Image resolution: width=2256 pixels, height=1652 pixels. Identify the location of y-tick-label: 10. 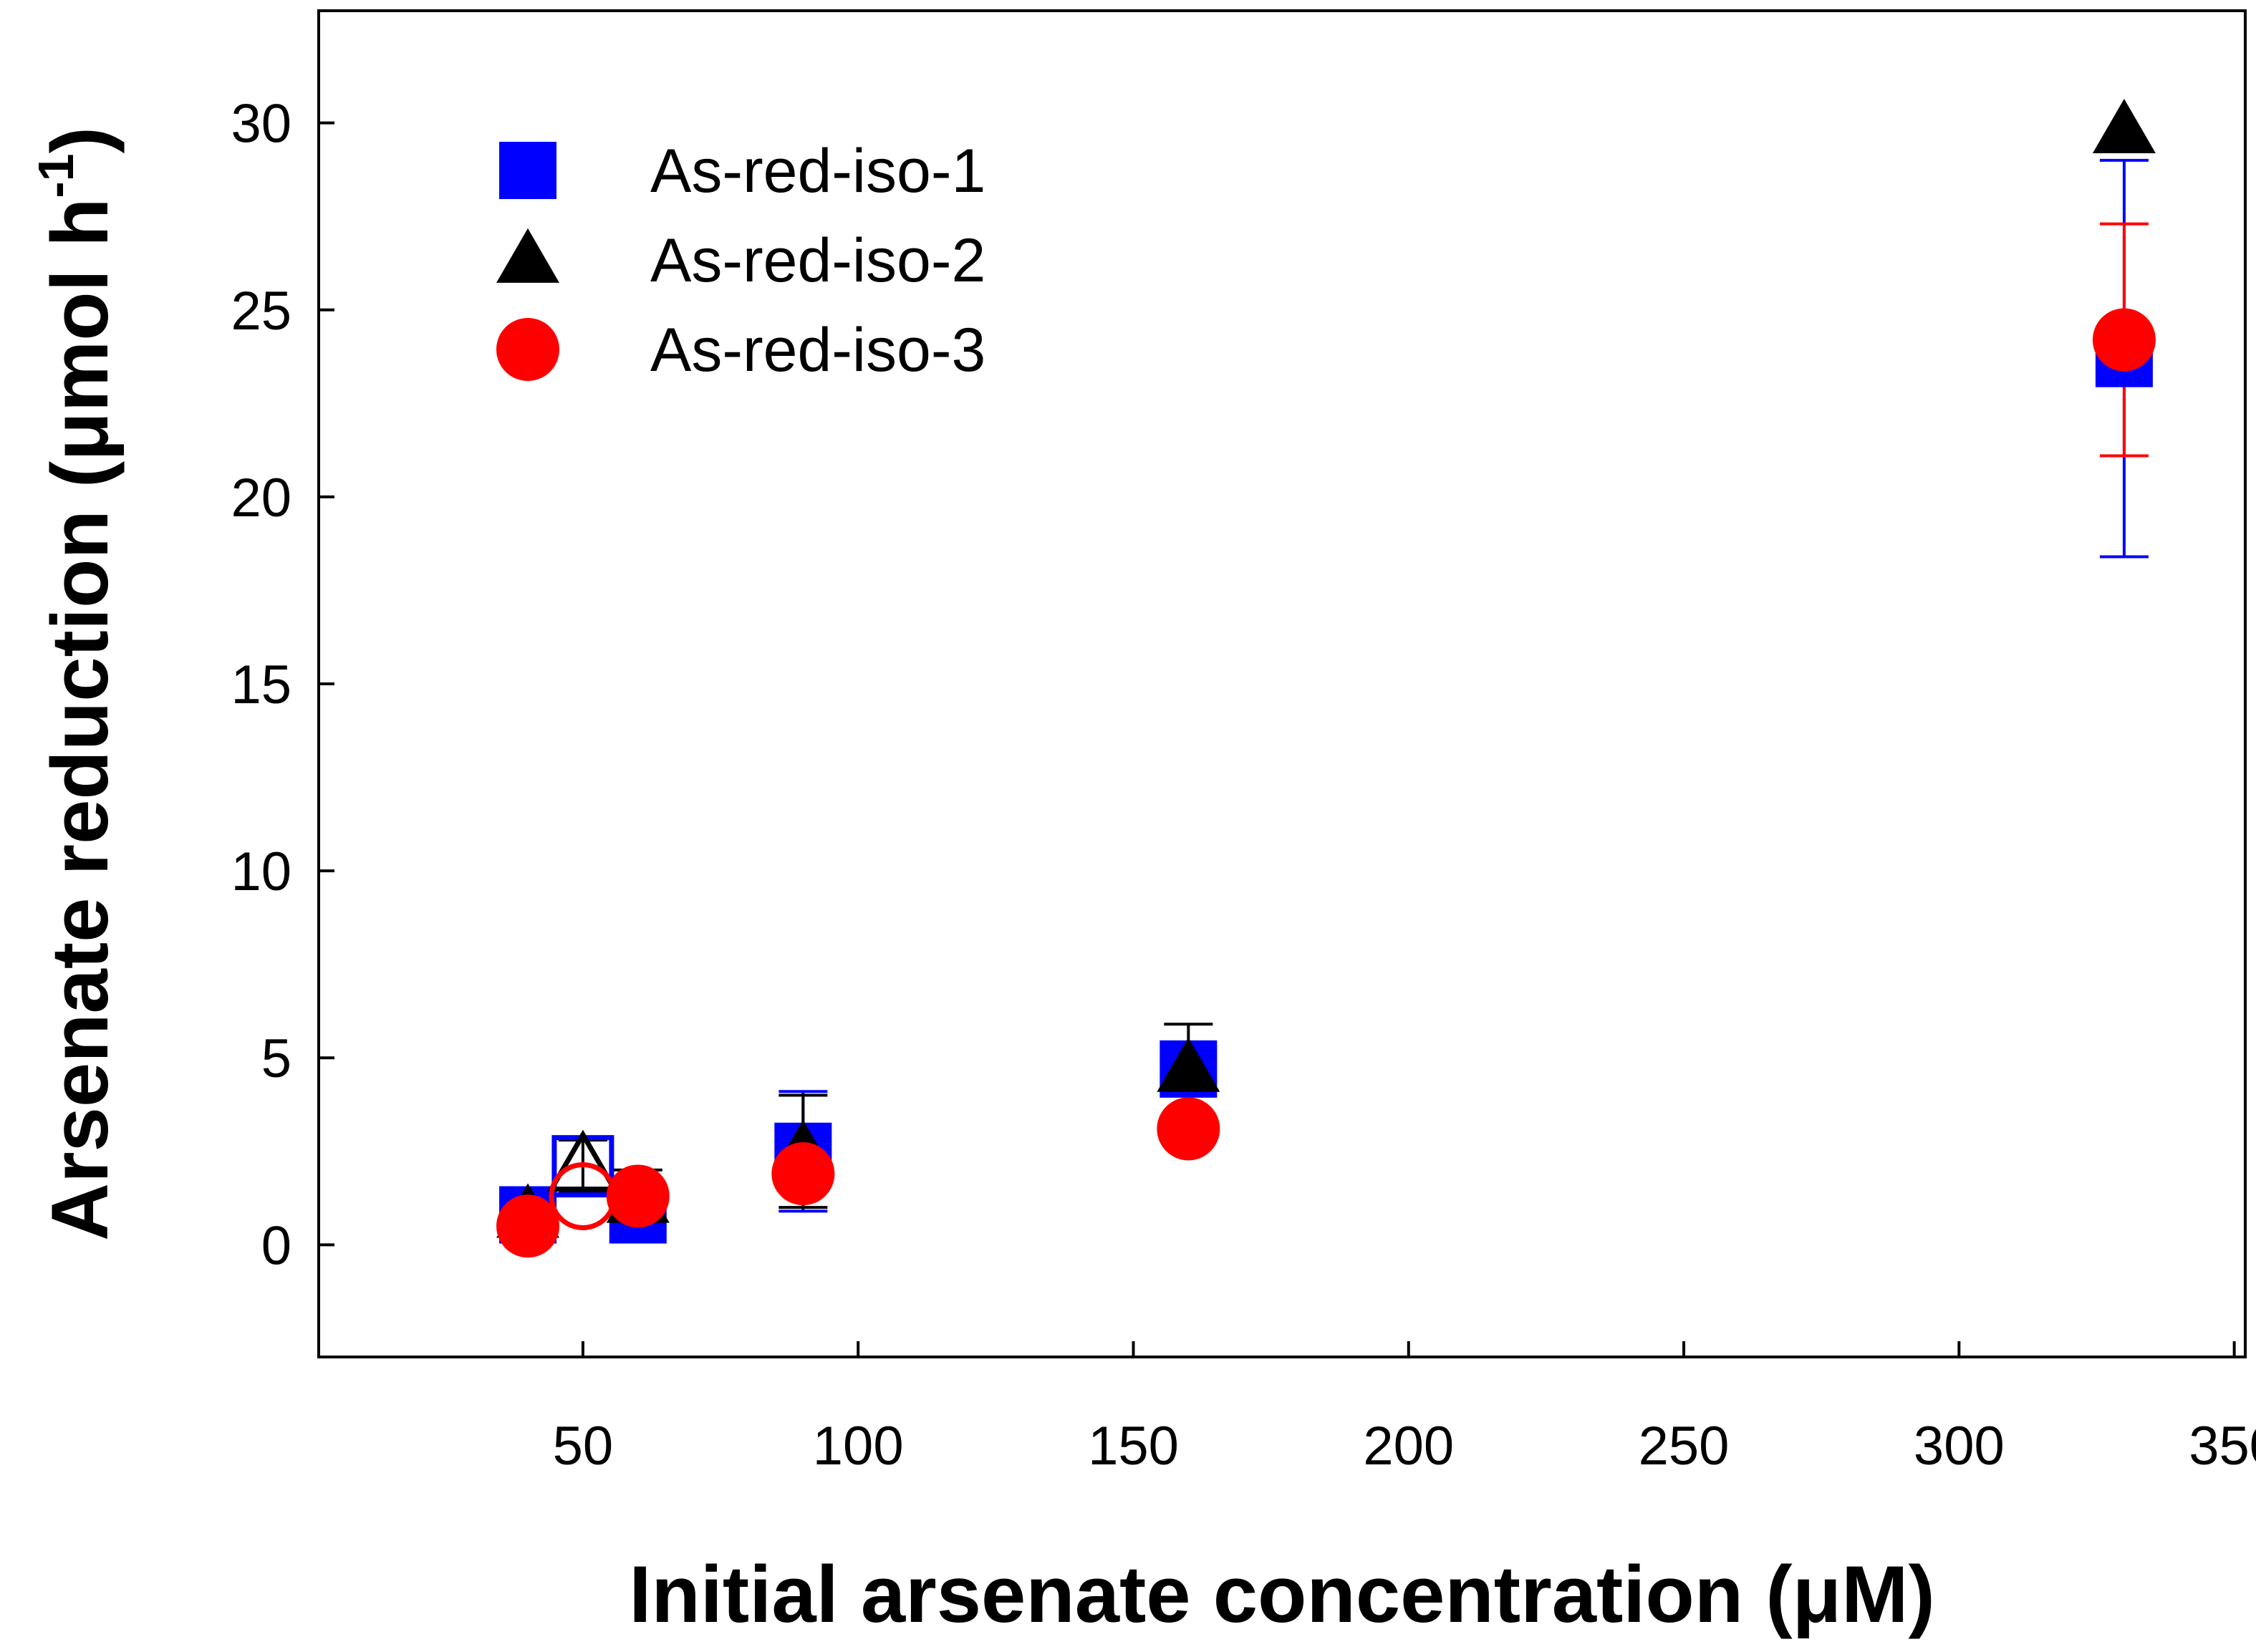
(261, 872).